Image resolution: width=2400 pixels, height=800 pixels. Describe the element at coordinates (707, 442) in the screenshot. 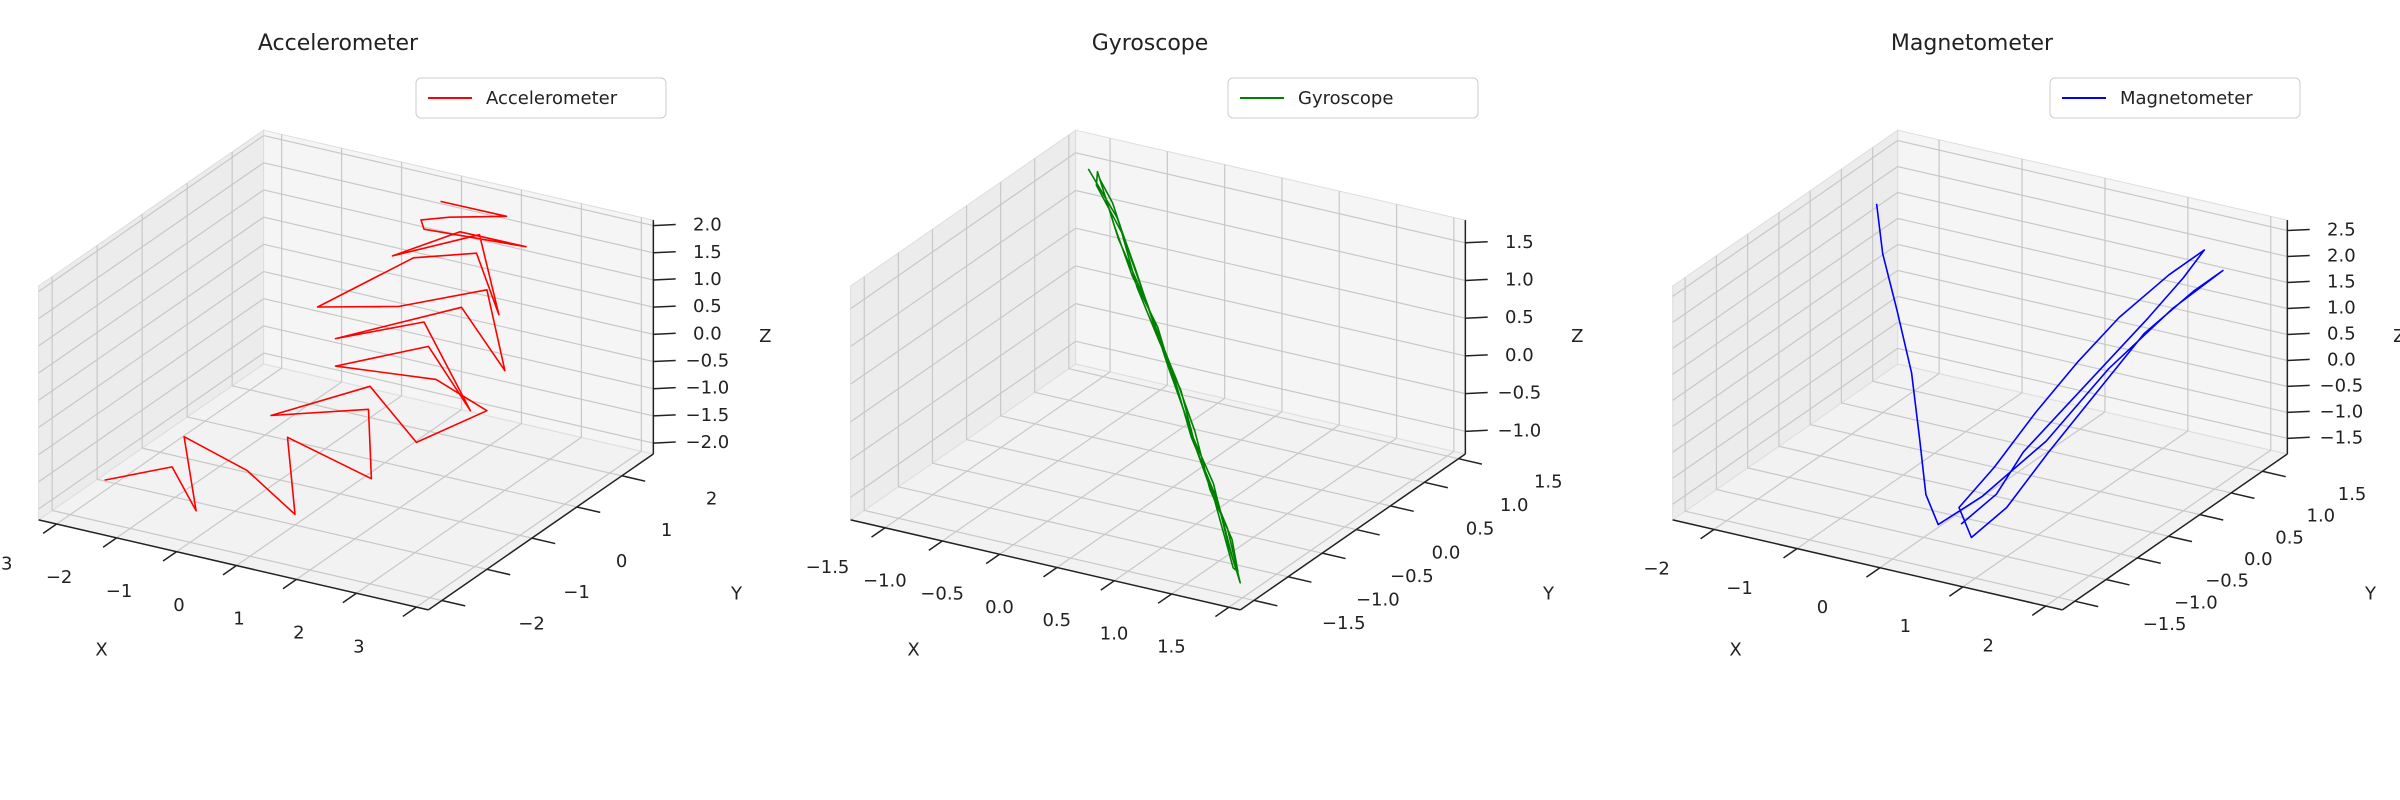

I see `z-tick-label: −2.0` at that location.